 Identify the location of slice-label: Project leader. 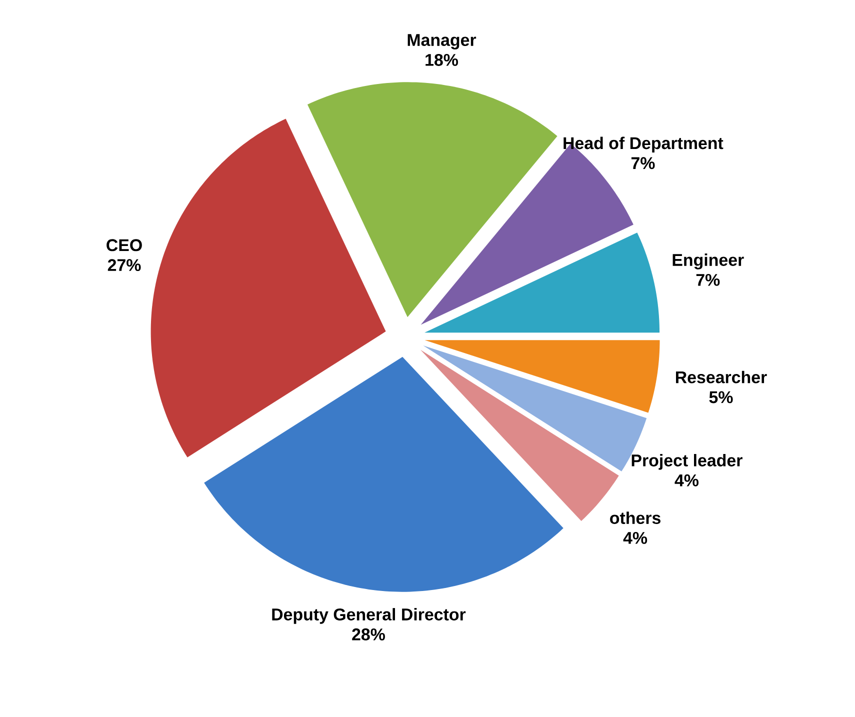
(687, 462).